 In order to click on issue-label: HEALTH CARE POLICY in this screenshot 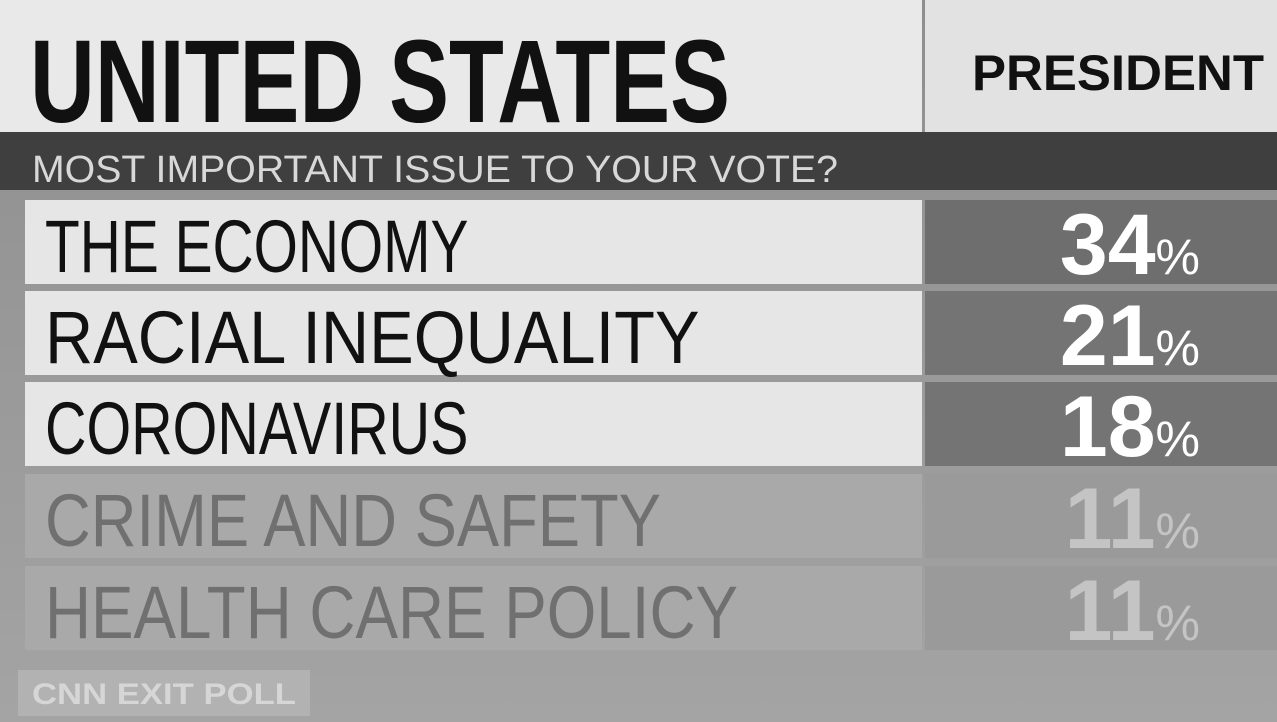, I will do `click(391, 612)`.